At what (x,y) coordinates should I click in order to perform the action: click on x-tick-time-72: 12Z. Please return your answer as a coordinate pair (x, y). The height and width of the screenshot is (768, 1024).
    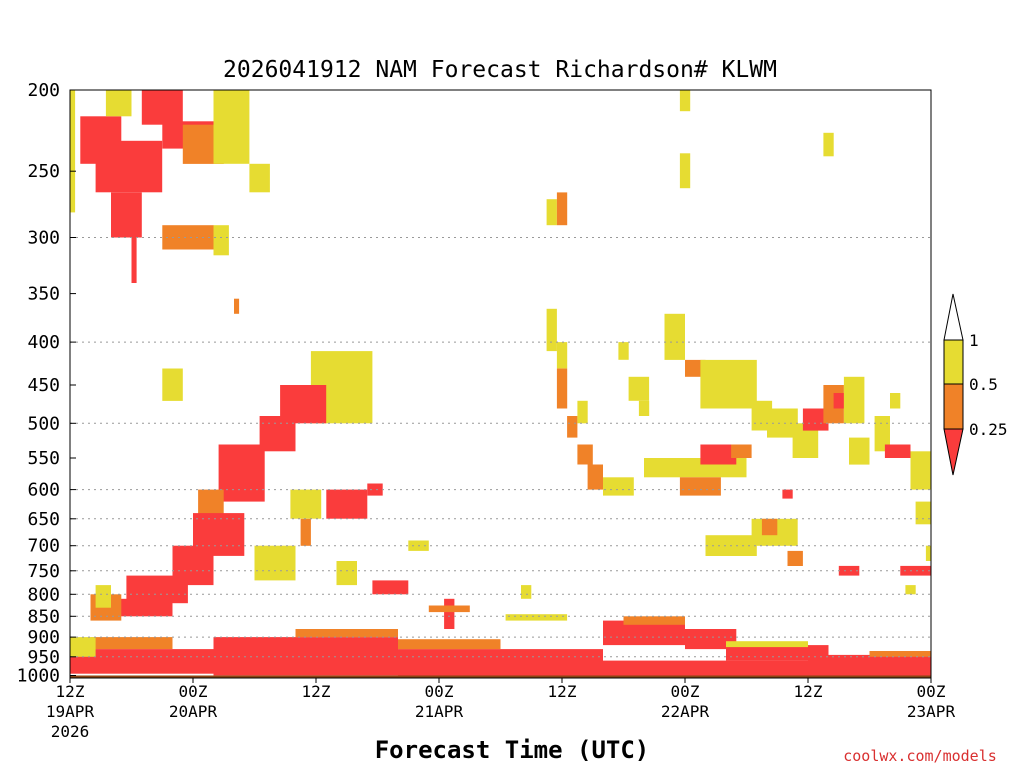
    Looking at the image, I should click on (808, 691).